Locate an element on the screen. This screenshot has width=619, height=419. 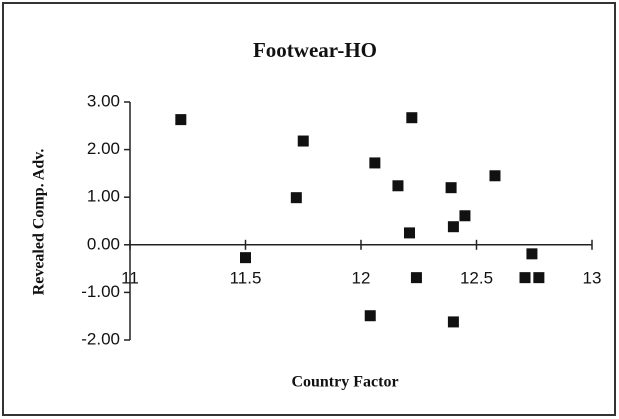
x-tick-label: 12.5 is located at coordinates (476, 277).